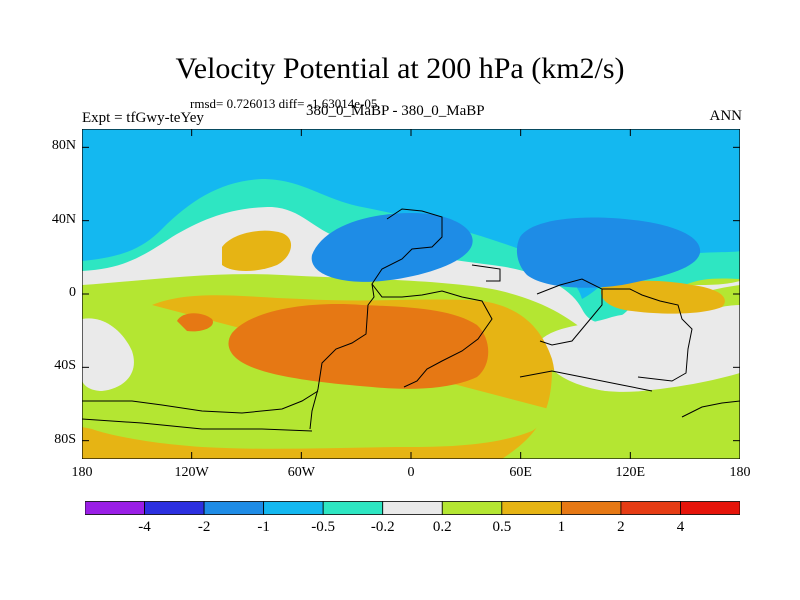 Image resolution: width=800 pixels, height=600 pixels. What do you see at coordinates (144, 527) in the screenshot?
I see `colorbar-label: -4` at bounding box center [144, 527].